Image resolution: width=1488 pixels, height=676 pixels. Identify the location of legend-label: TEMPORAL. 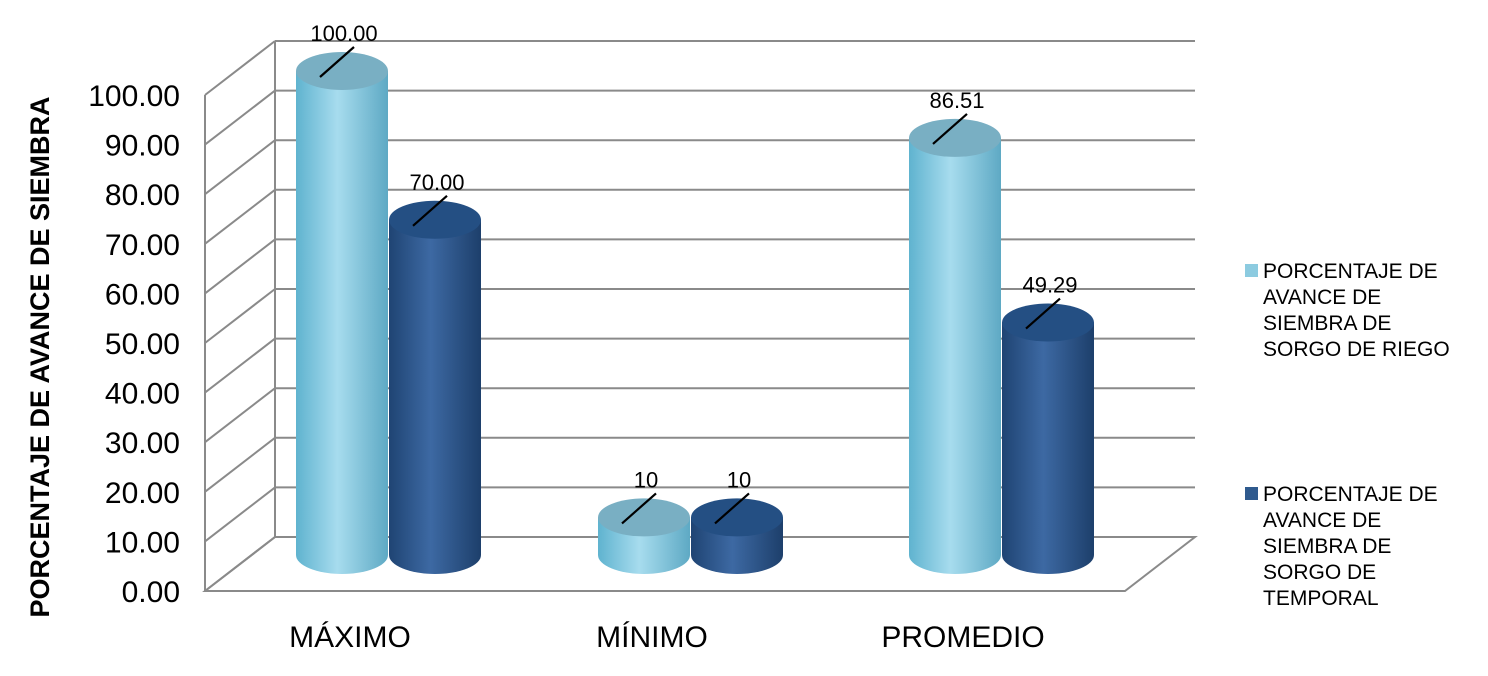
(1321, 598).